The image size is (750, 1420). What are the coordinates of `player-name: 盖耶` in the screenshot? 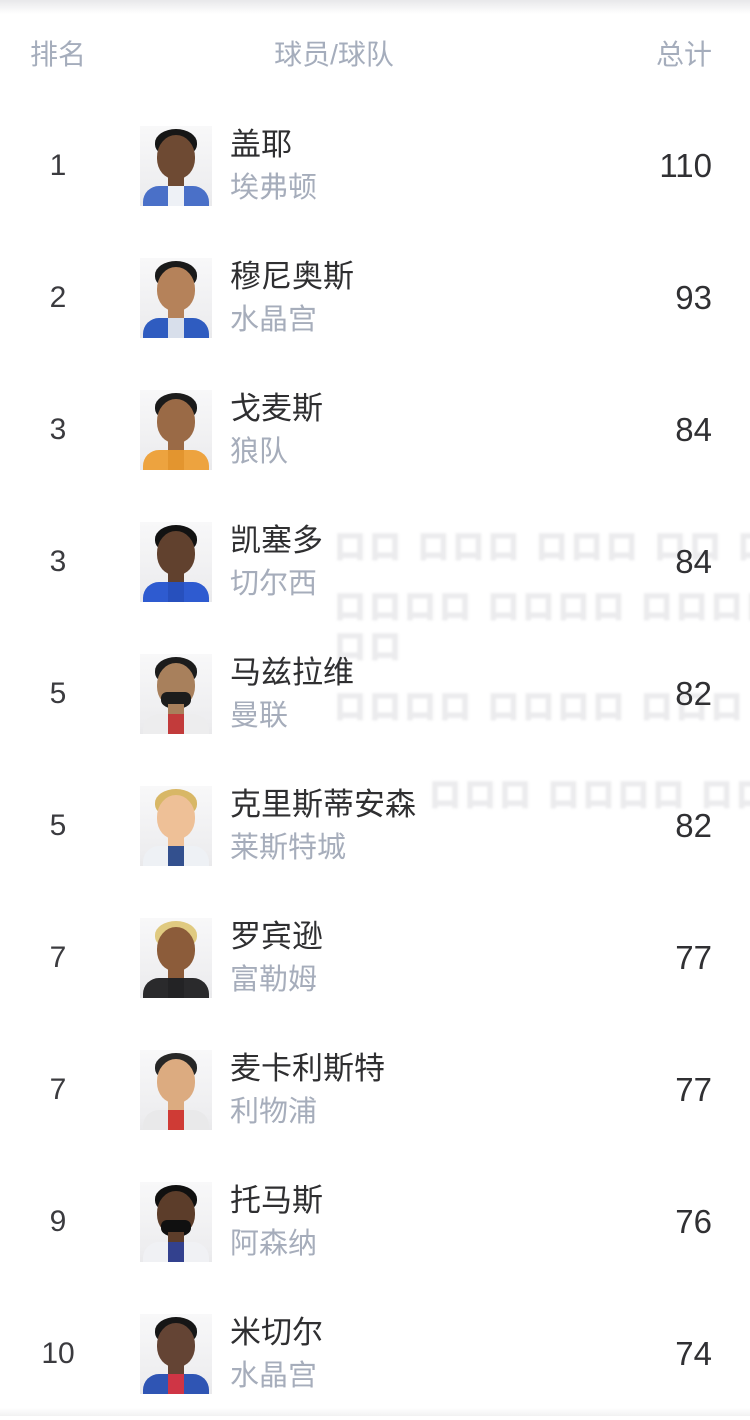 It's located at (261, 144).